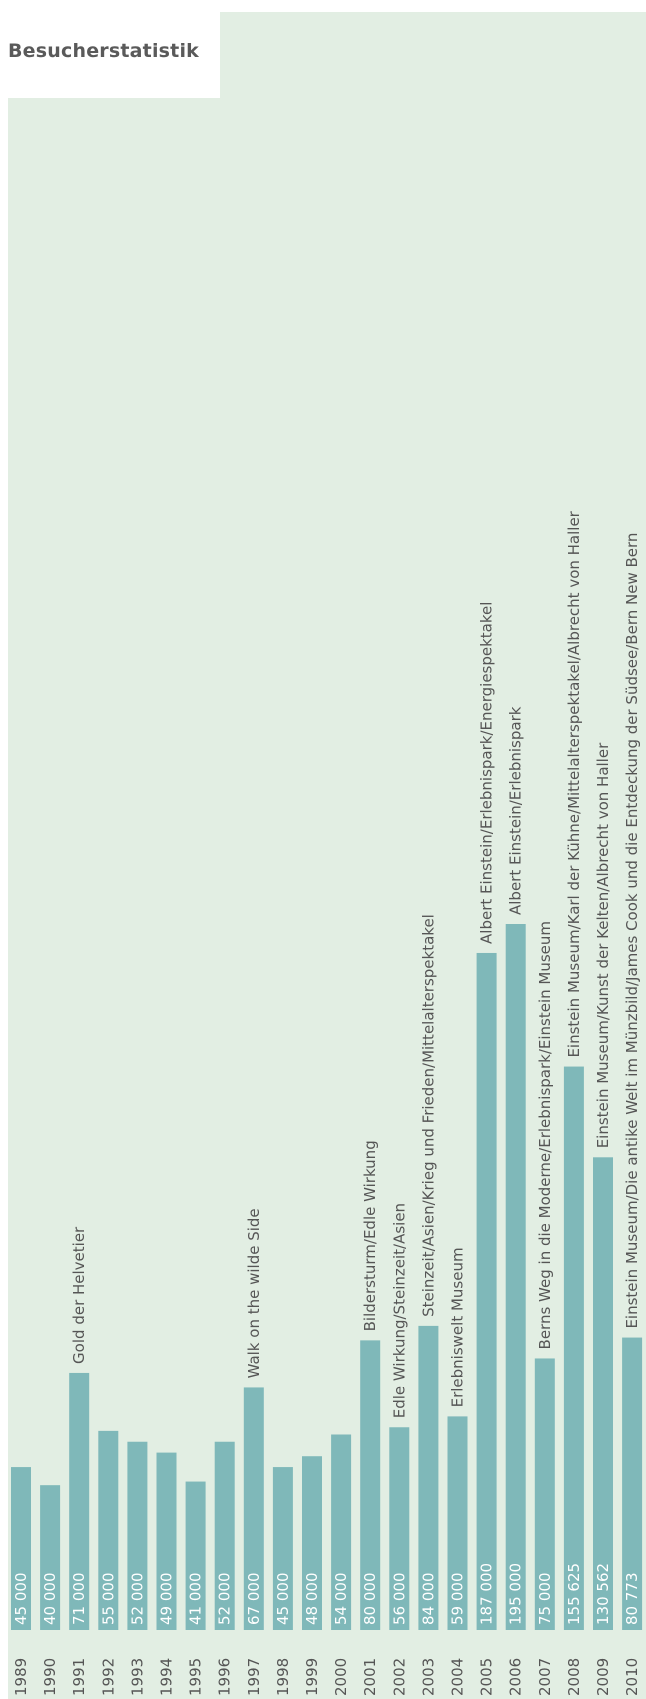 The height and width of the screenshot is (1699, 646). What do you see at coordinates (487, 1594) in the screenshot?
I see `value-label-2005: 187 000` at bounding box center [487, 1594].